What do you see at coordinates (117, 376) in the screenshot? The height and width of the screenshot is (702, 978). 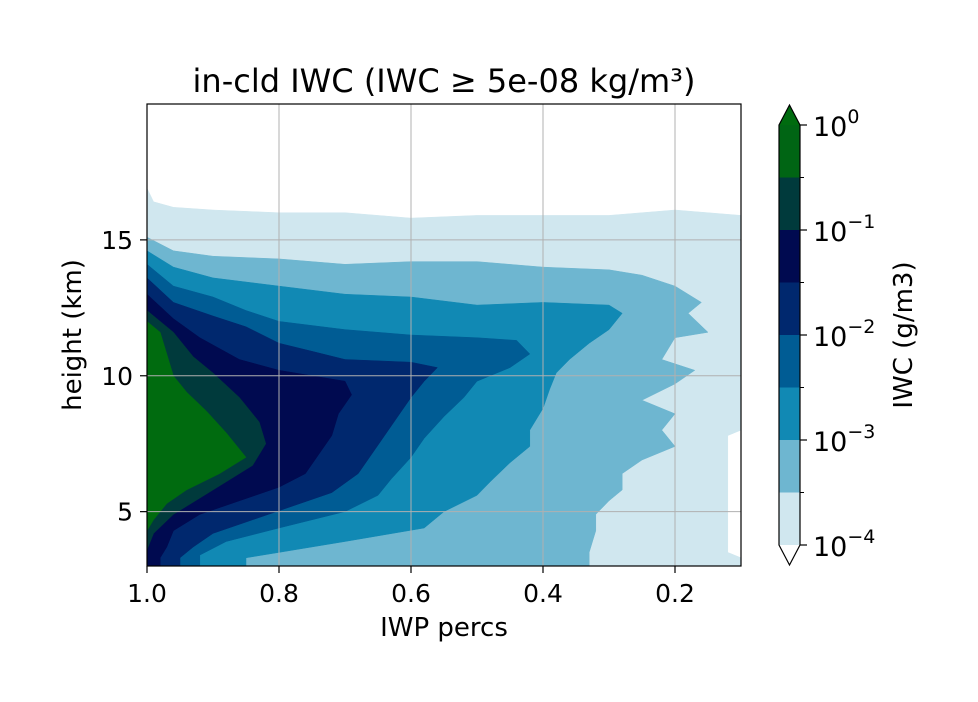 I see `y-tick-label: 10` at bounding box center [117, 376].